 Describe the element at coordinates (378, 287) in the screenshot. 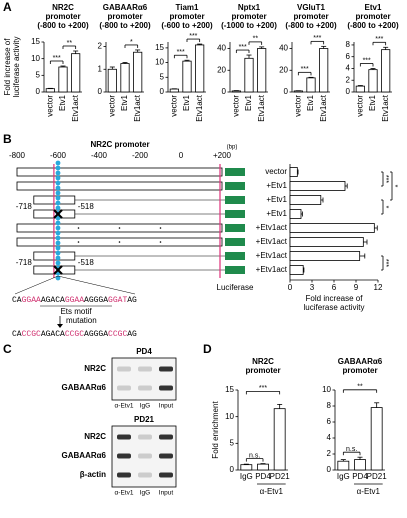

I see `x-tick-label: 12` at that location.